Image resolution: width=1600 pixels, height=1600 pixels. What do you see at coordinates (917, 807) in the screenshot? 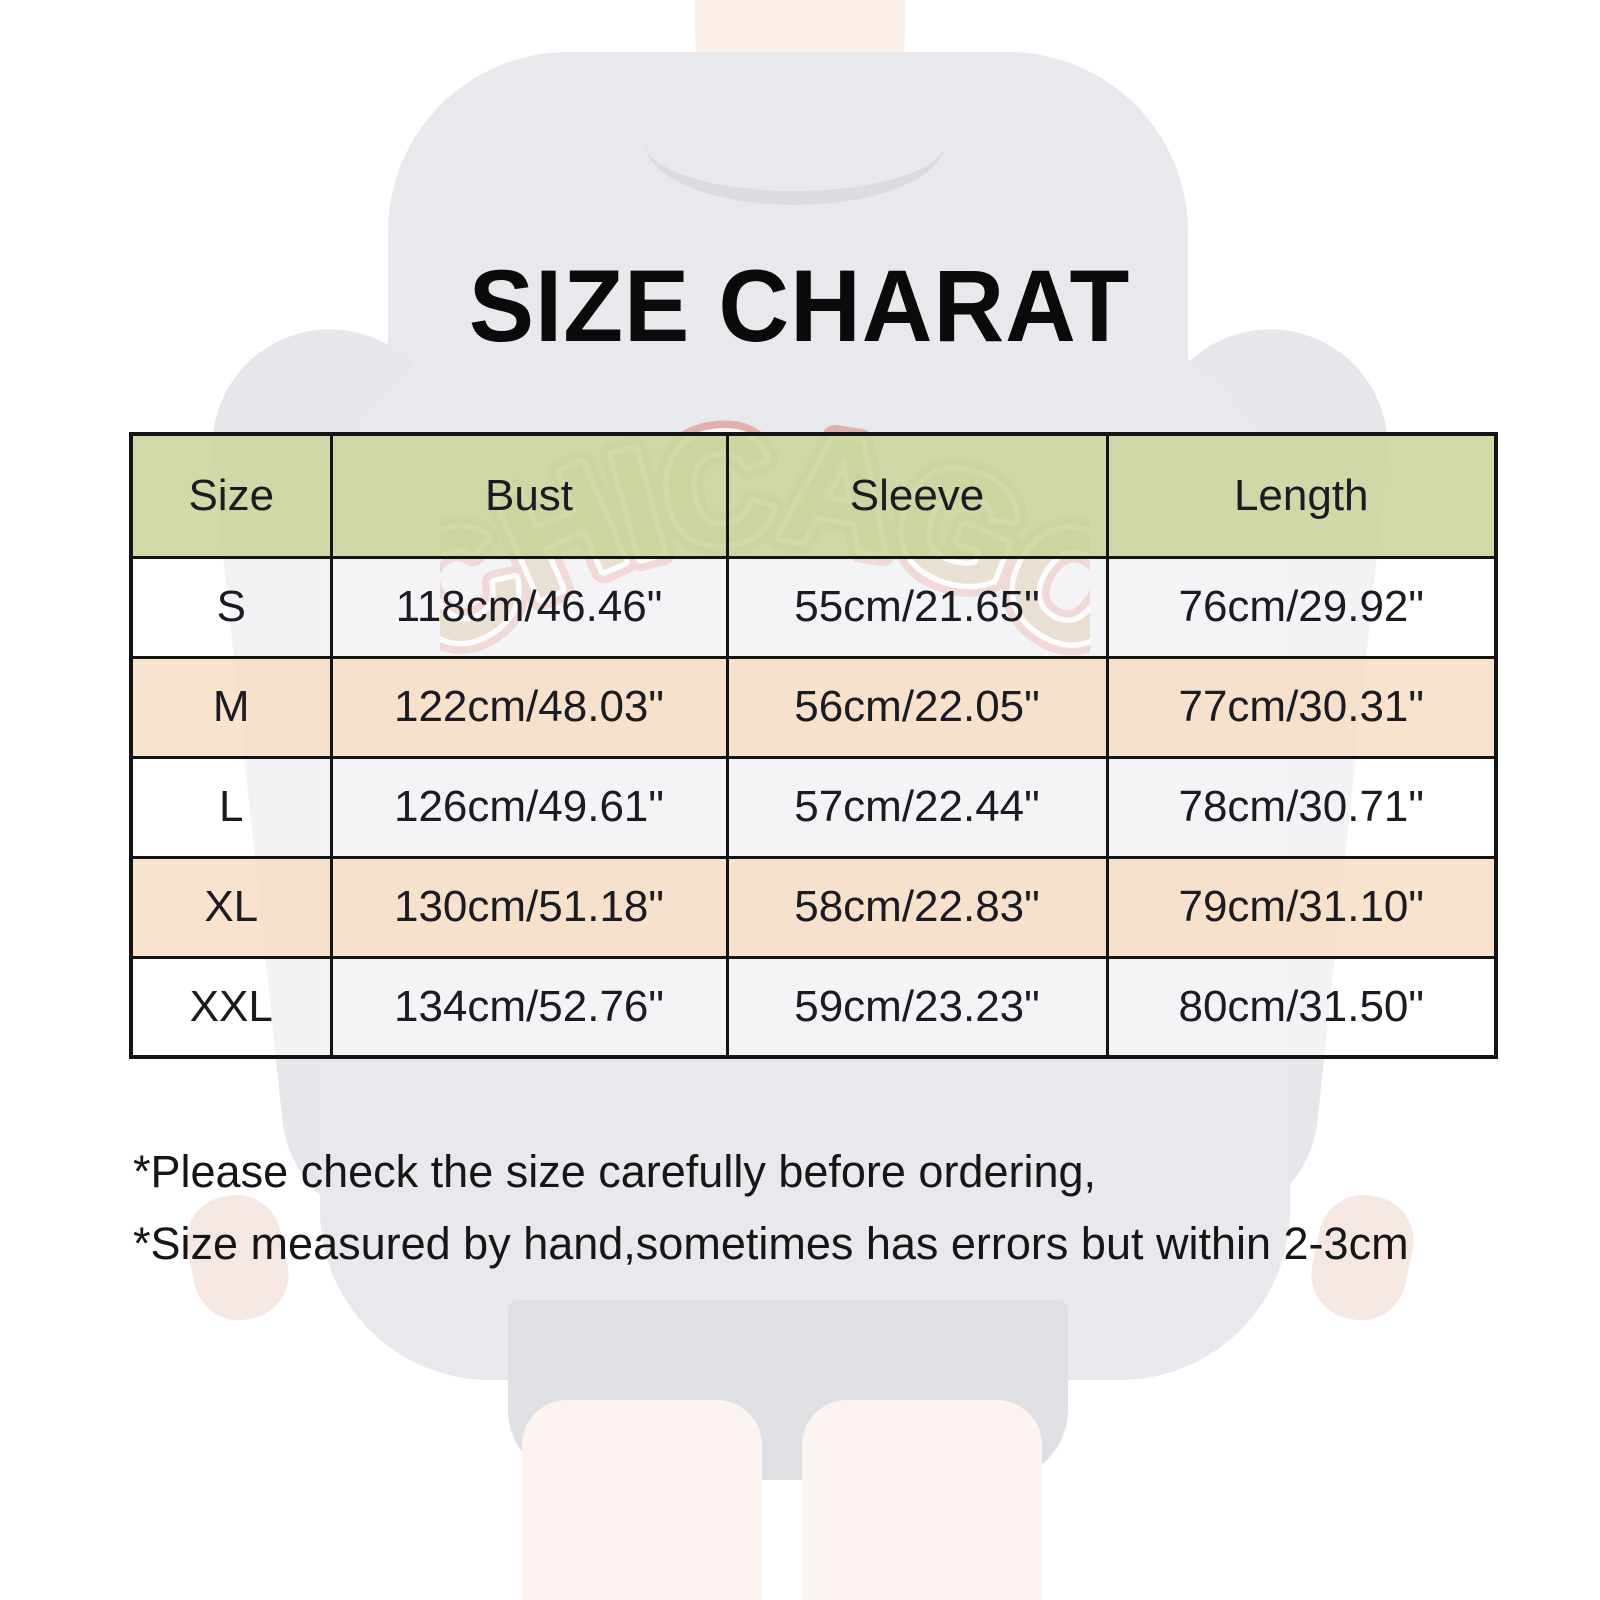
I see `cell-sleeve: 57cm/22.44"` at bounding box center [917, 807].